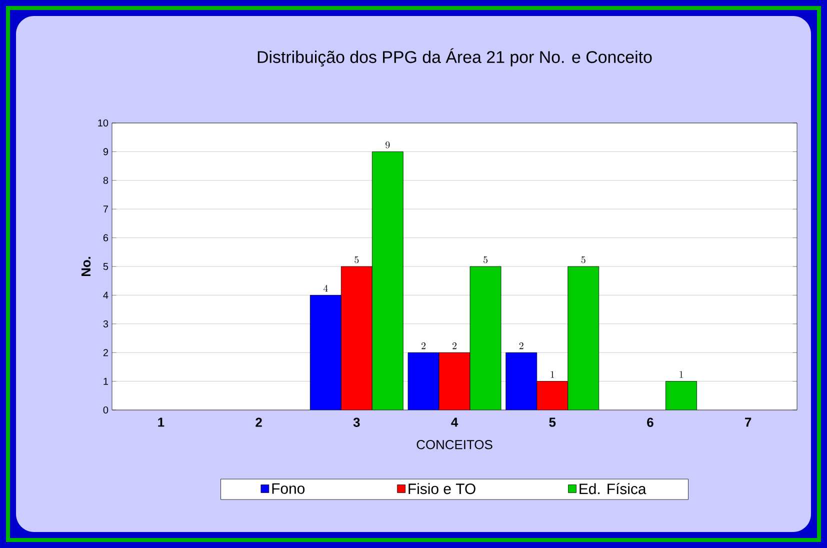  Describe the element at coordinates (454, 445) in the screenshot. I see `x-axis-title: CONCEITOS` at that location.